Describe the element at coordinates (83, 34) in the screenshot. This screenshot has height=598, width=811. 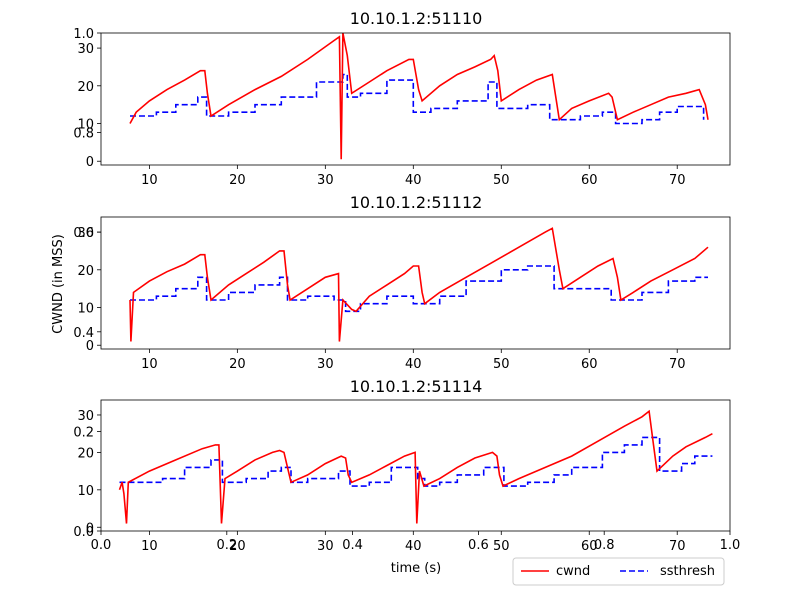
I see `outer-y-tick-label: 1.0` at that location.